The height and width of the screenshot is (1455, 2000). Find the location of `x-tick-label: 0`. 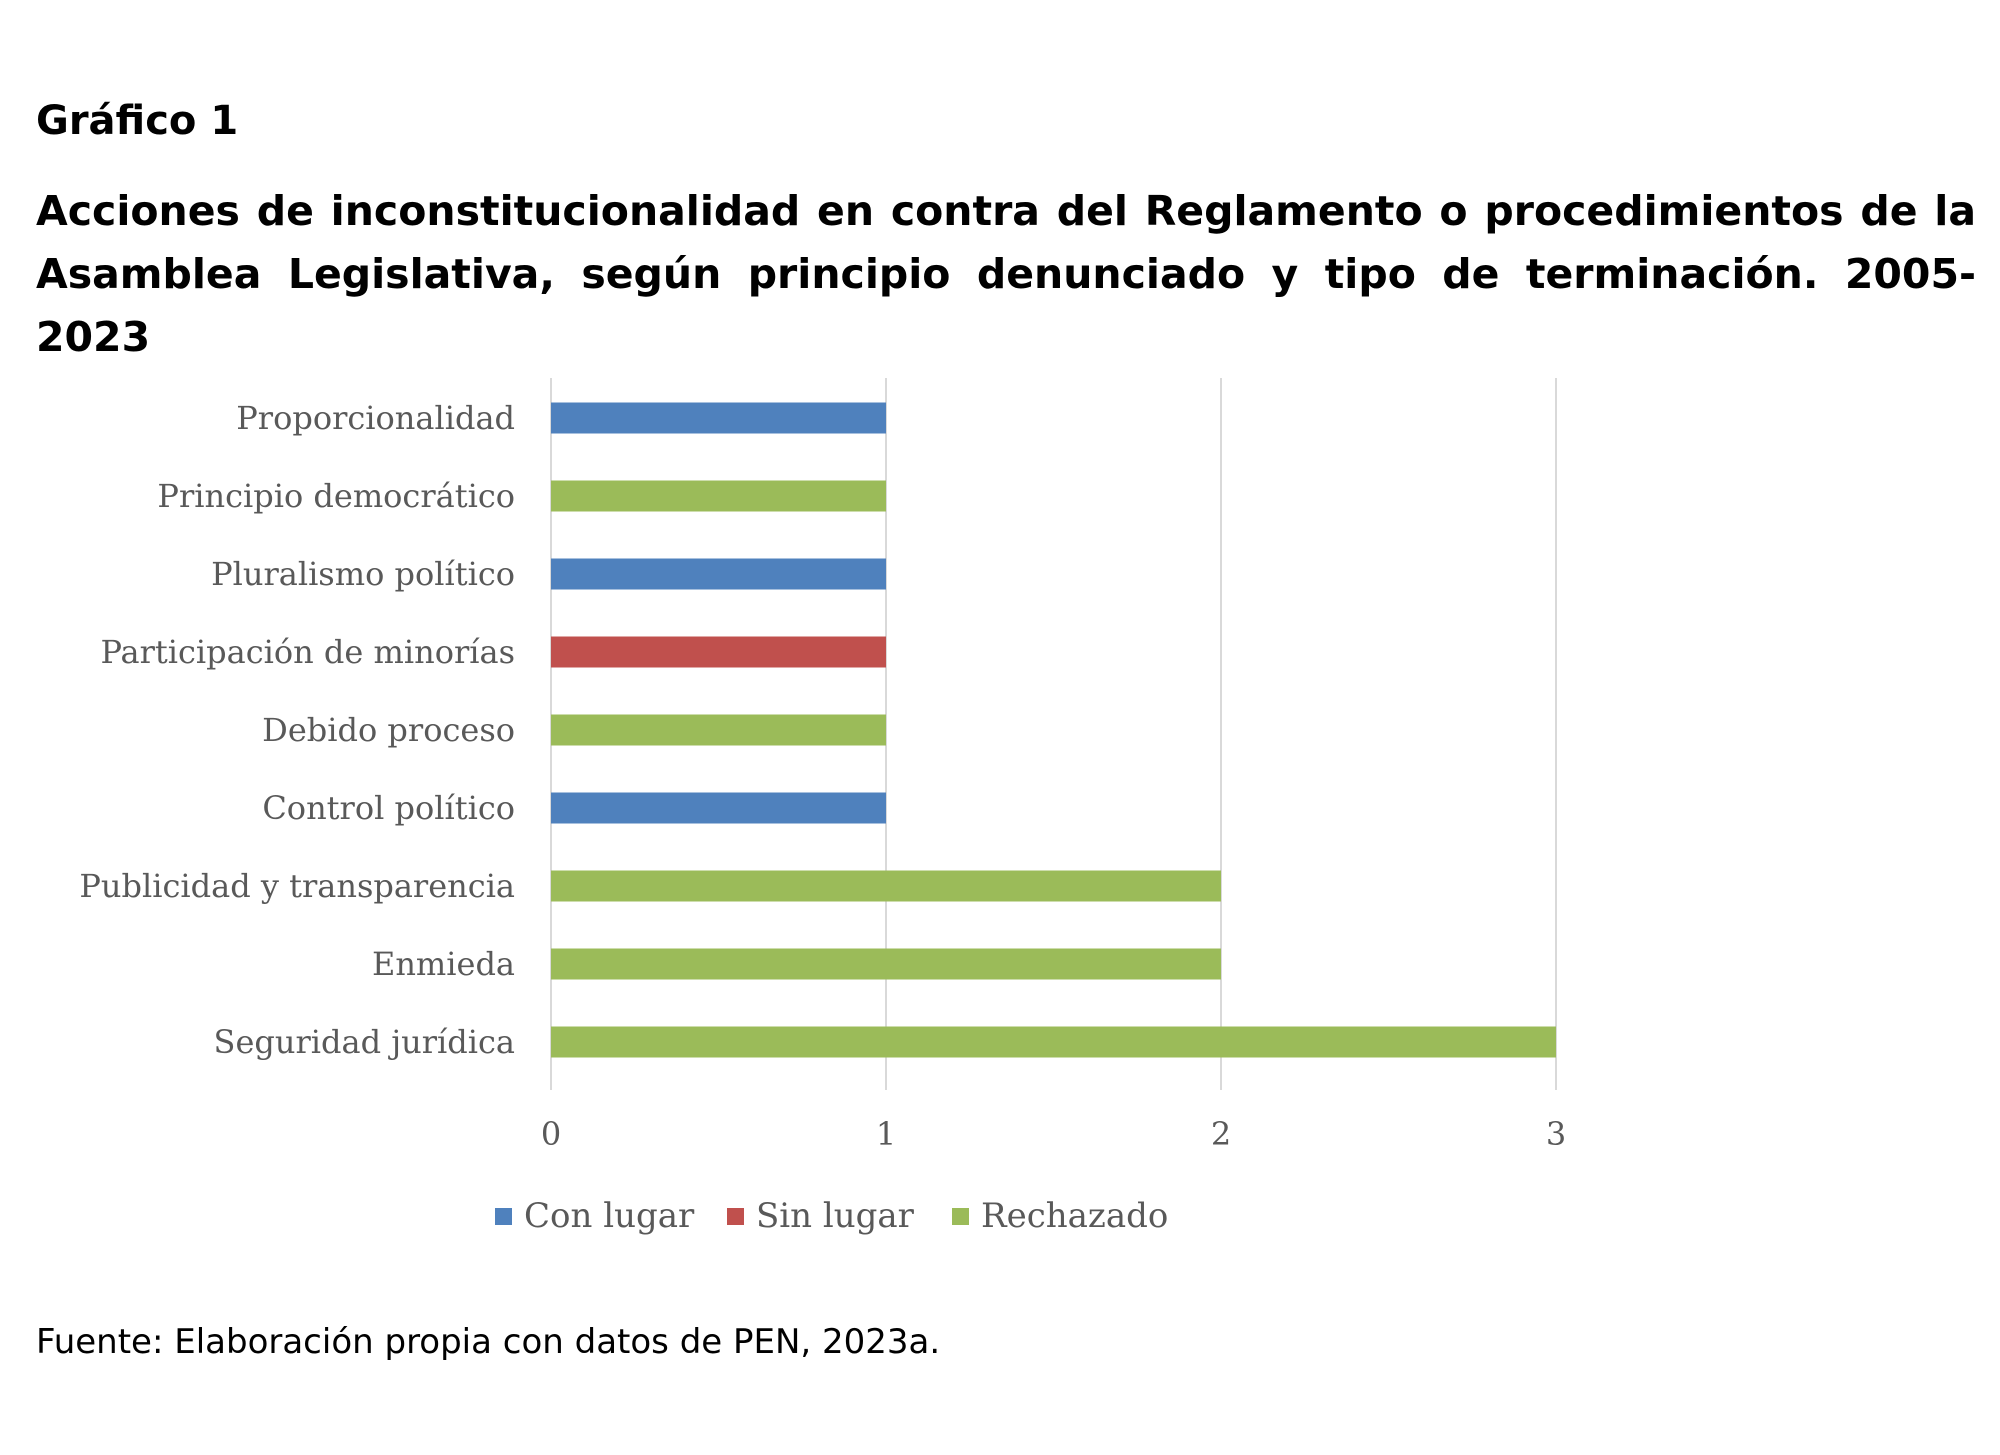

x-tick-label: 0 is located at coordinates (551, 1134).